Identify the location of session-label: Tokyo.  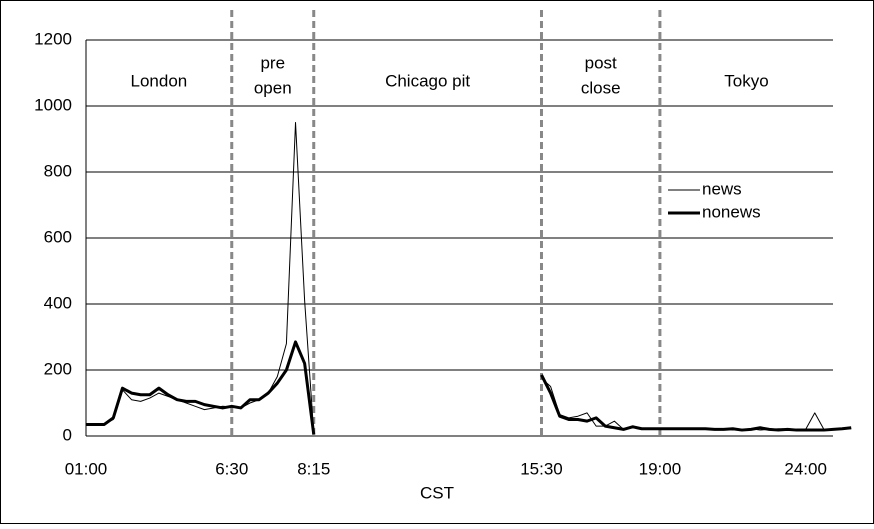
(746, 80).